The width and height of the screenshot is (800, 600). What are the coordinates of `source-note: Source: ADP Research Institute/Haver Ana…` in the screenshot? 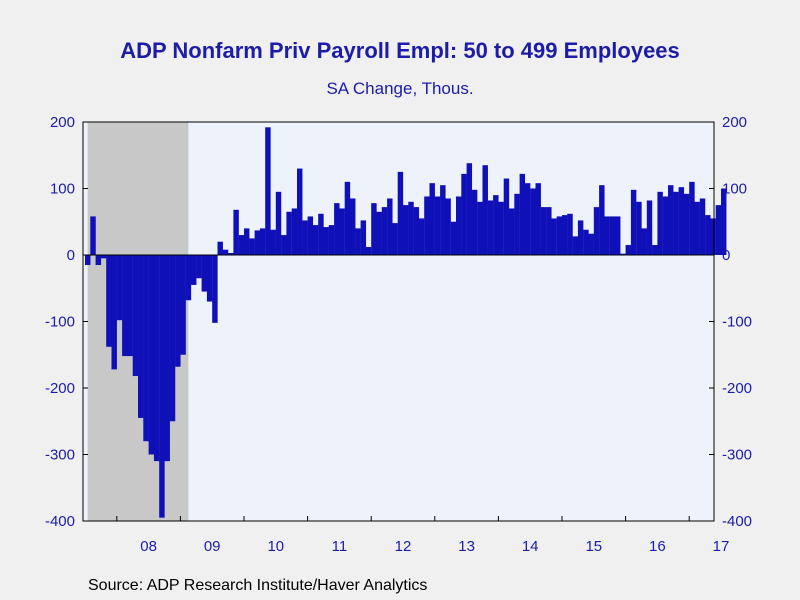 It's located at (258, 585).